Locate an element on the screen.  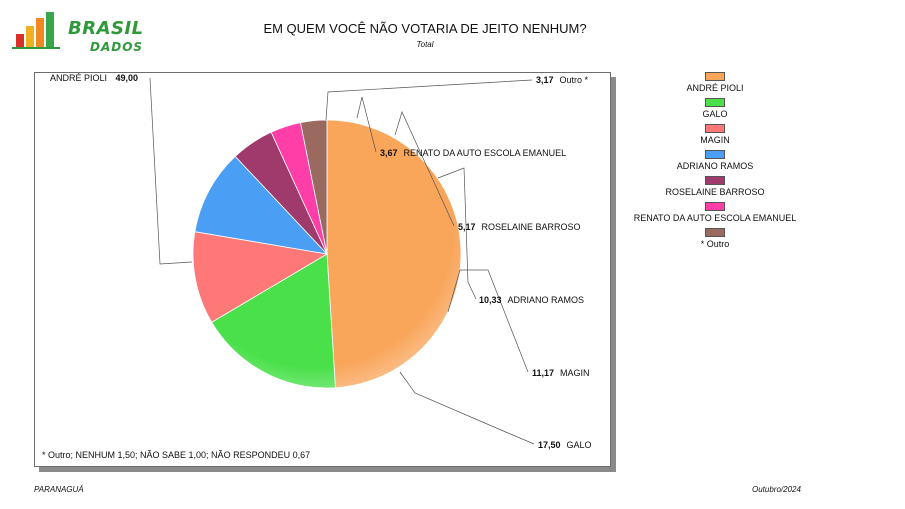
chart-subtitle: Total is located at coordinates (425, 44).